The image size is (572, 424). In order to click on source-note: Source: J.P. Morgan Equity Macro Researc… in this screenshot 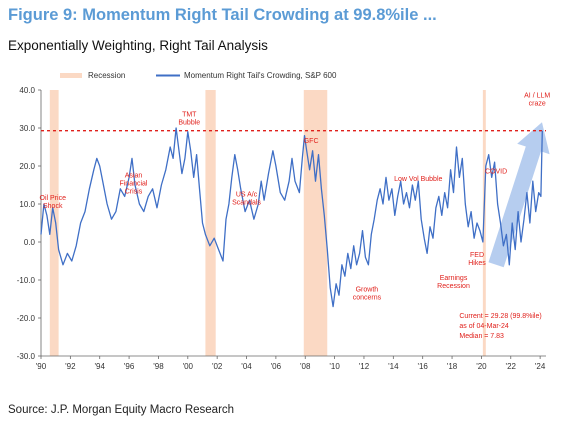, I will do `click(121, 410)`.